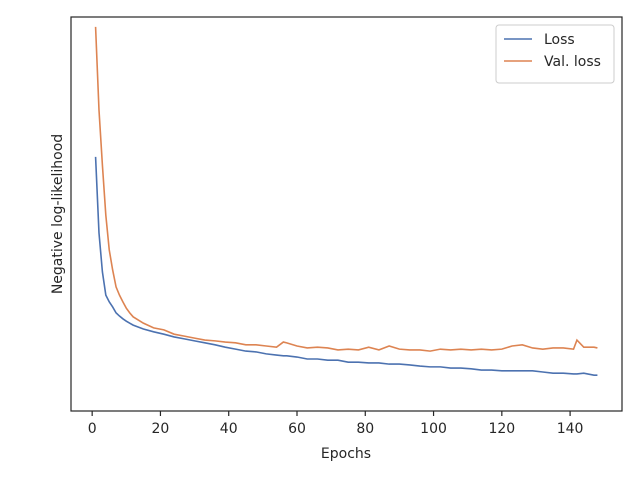  I want to click on x-tick-label: 0, so click(92, 429).